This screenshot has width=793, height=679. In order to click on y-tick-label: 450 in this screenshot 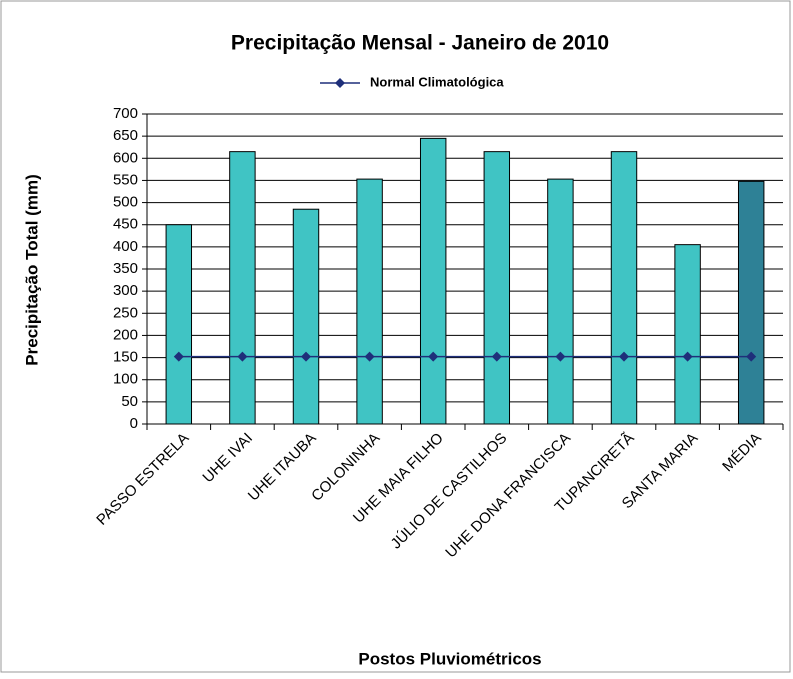, I will do `click(125, 224)`.